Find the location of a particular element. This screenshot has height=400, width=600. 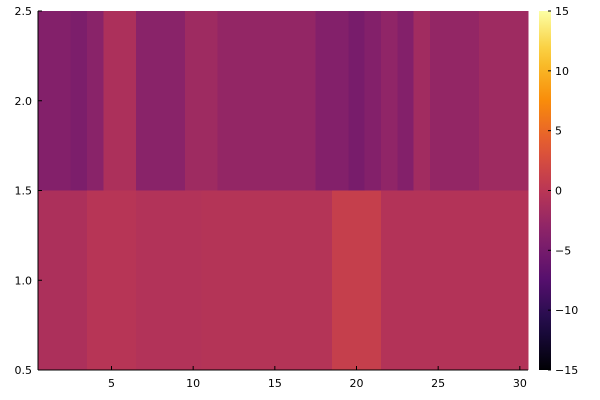

x-tick-label: 30 is located at coordinates (520, 383).